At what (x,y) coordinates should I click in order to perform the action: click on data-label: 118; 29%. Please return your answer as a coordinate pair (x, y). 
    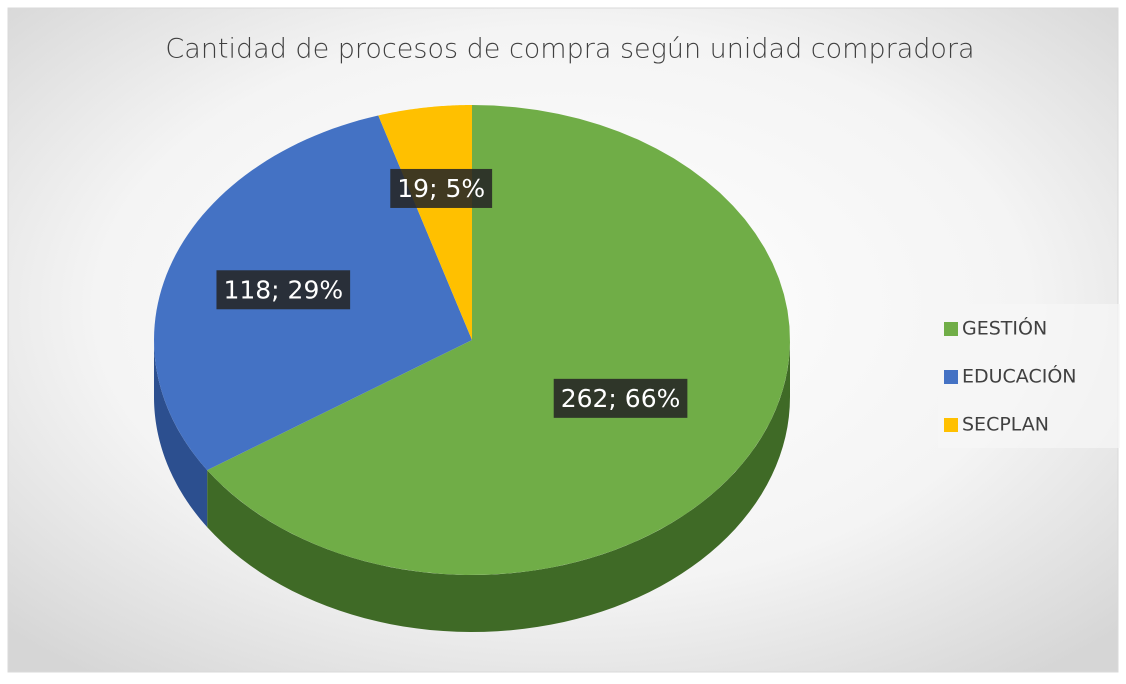
    Looking at the image, I should click on (283, 289).